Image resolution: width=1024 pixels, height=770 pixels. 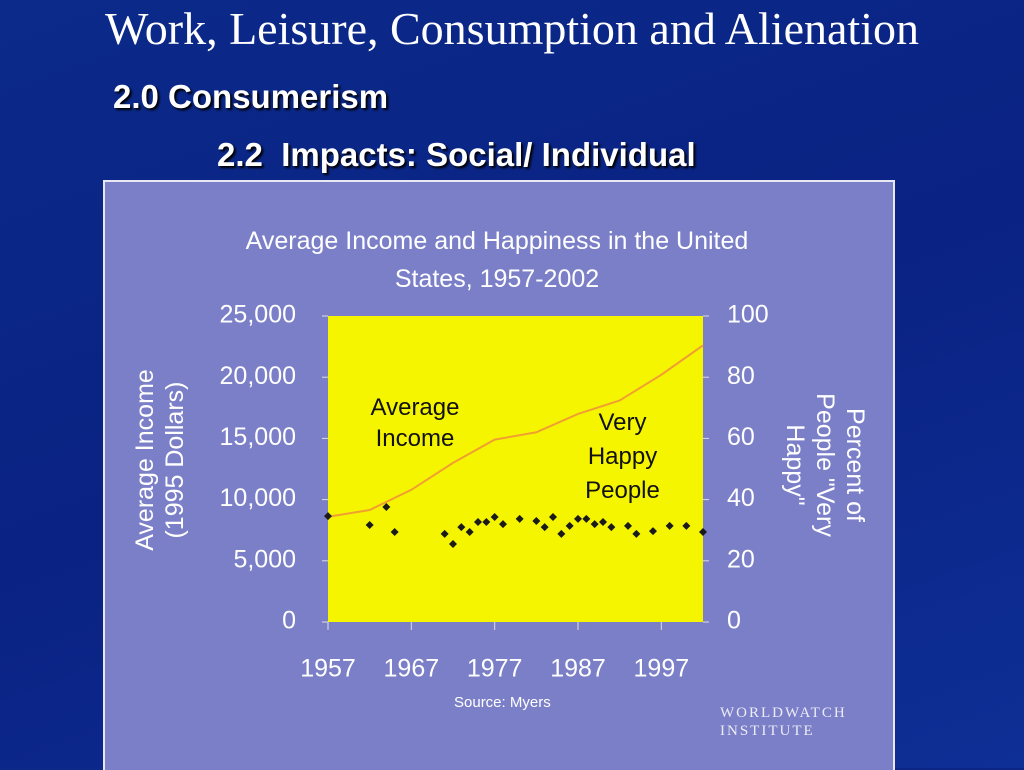 What do you see at coordinates (258, 437) in the screenshot?
I see `y-tick-label: 15,000` at bounding box center [258, 437].